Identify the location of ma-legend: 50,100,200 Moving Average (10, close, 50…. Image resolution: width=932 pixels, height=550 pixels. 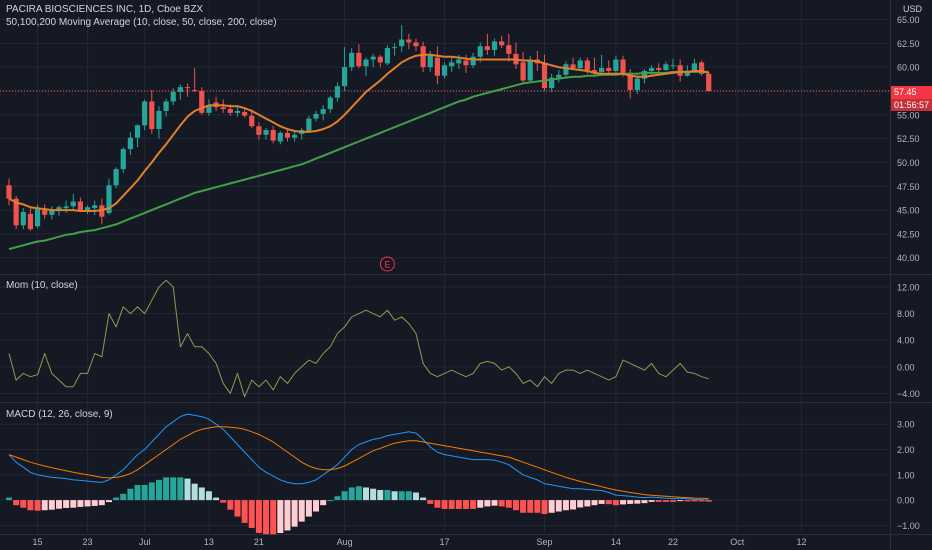
(141, 22).